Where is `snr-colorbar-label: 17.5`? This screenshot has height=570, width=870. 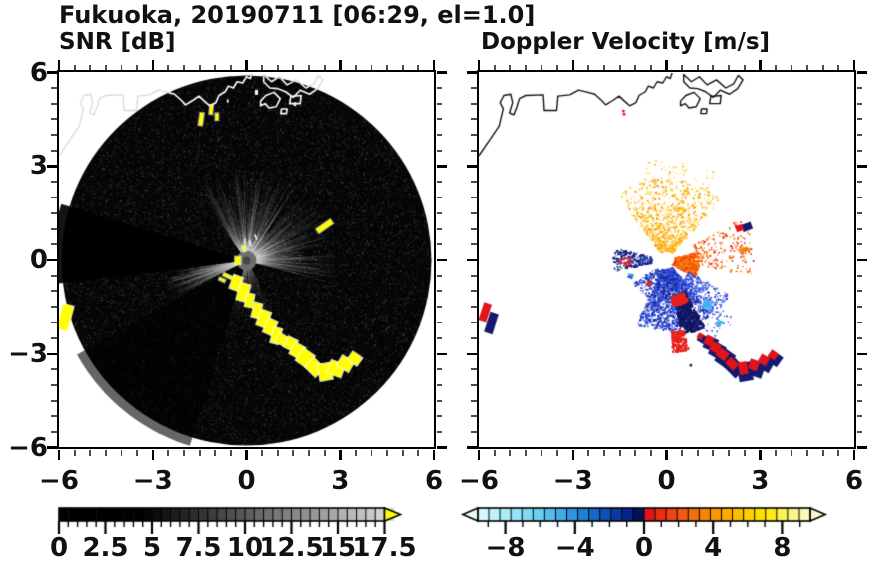 snr-colorbar-label: 17.5 is located at coordinates (384, 548).